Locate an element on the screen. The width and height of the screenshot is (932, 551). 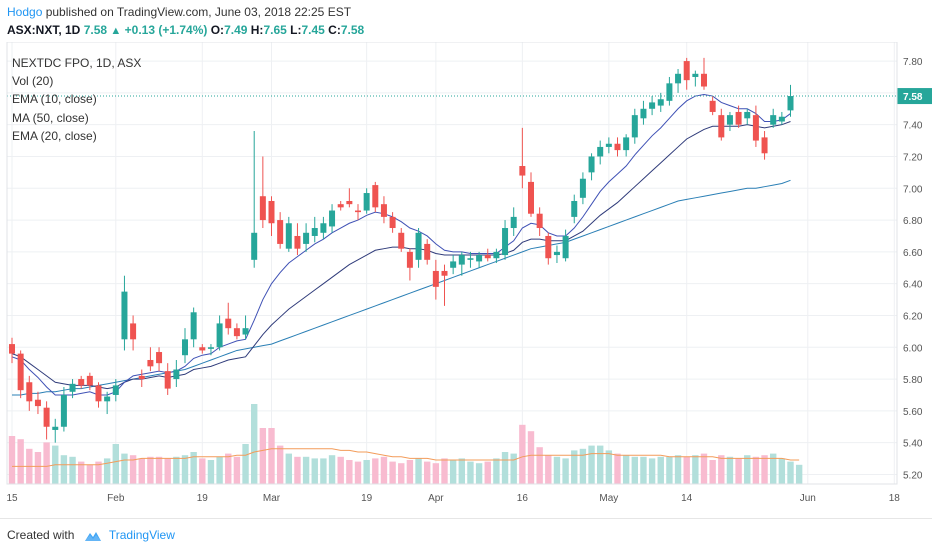
tradingview-logo-icon is located at coordinates (93, 536).